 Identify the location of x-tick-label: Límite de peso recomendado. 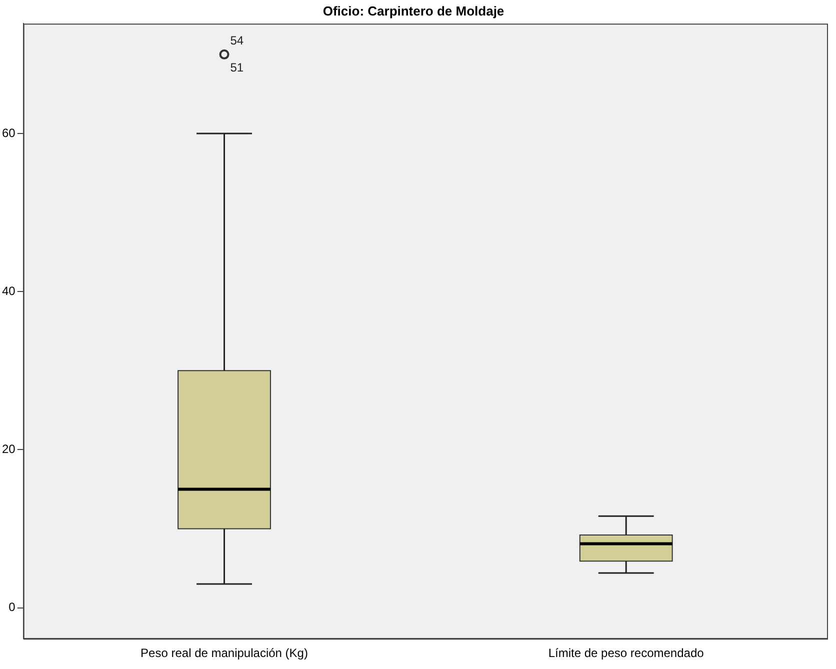
(626, 653).